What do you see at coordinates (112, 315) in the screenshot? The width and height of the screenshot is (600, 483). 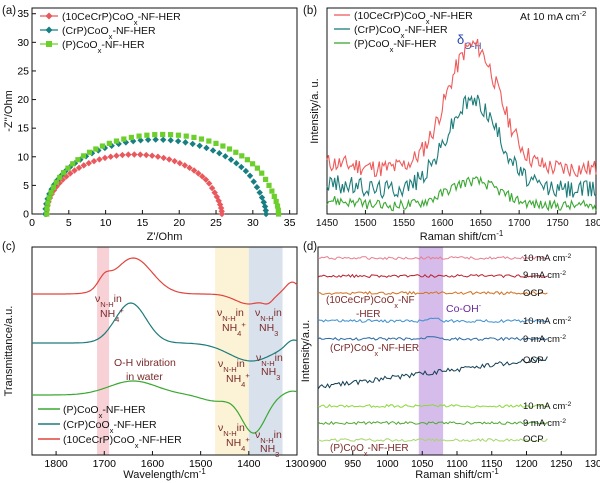 I see `annot-c-nh4-1: NH4+` at bounding box center [112, 315].